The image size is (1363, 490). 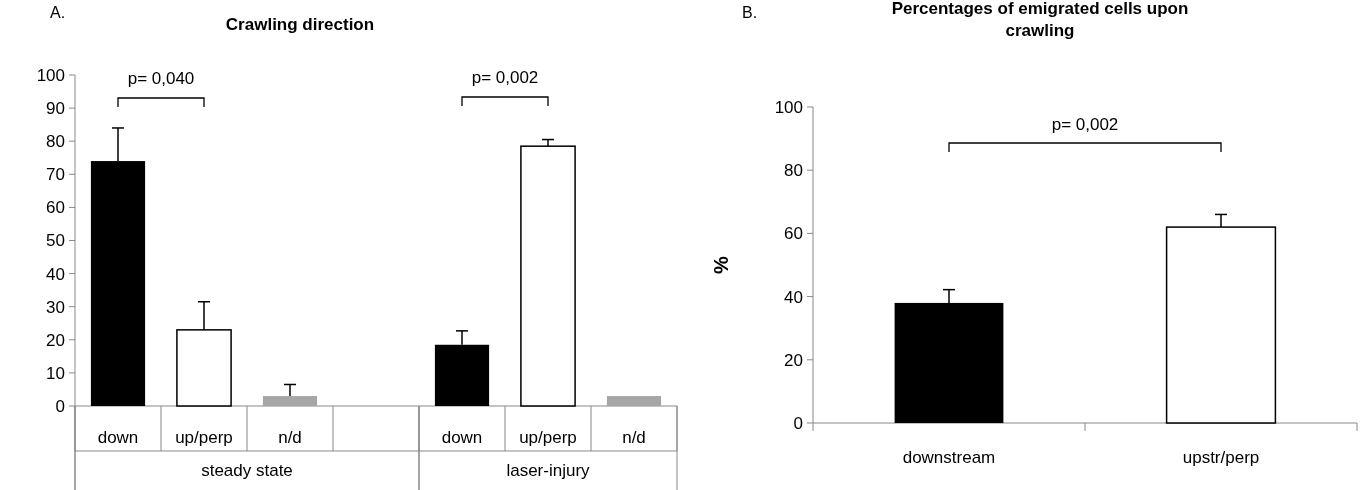 What do you see at coordinates (58, 12) in the screenshot?
I see `text: A.` at bounding box center [58, 12].